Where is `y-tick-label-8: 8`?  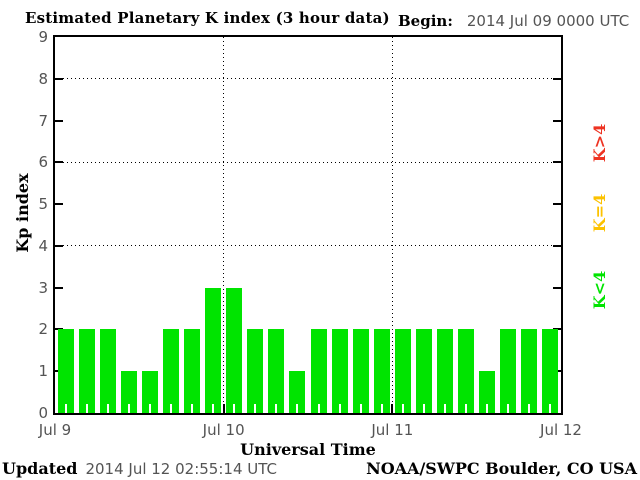 y-tick-label-8: 8 is located at coordinates (43, 78).